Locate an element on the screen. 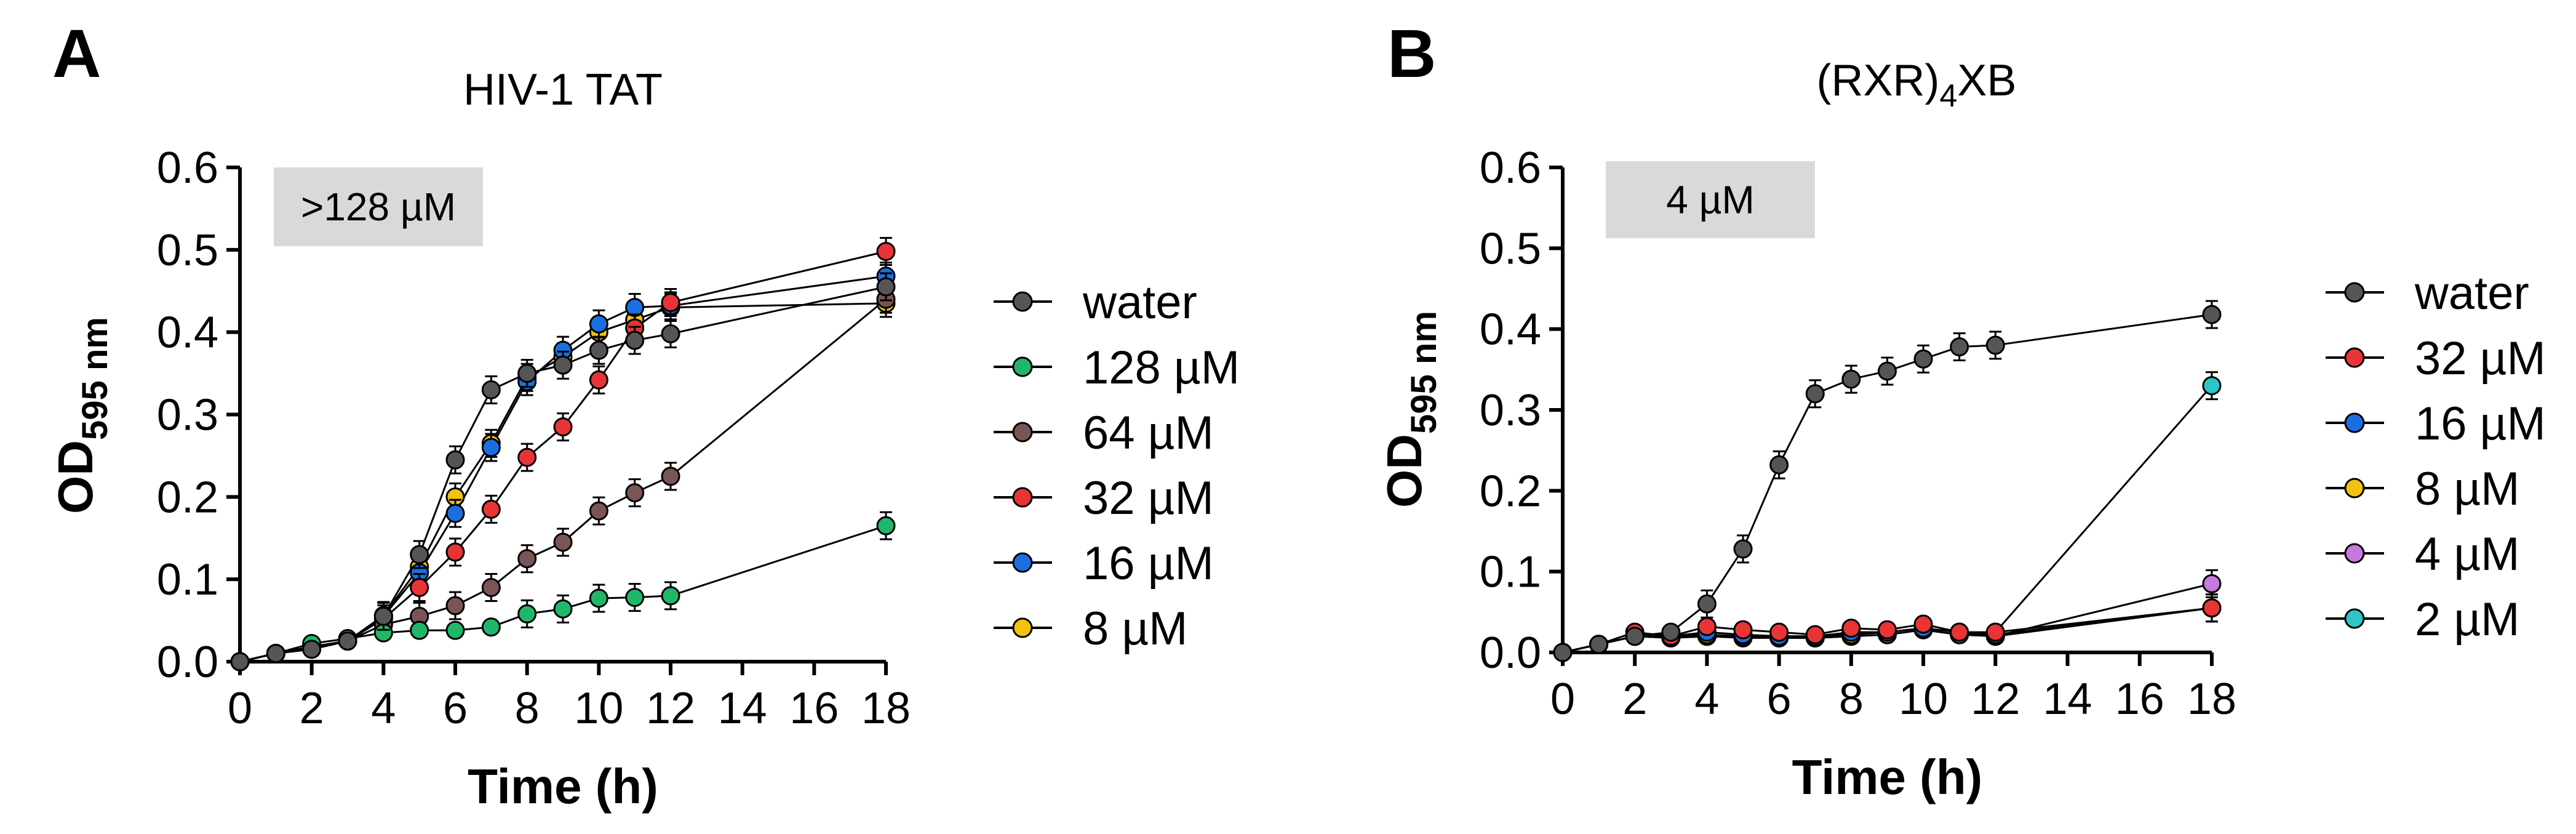 The height and width of the screenshot is (834, 2576). panel-b-title: (RXR)4XB is located at coordinates (1917, 85).